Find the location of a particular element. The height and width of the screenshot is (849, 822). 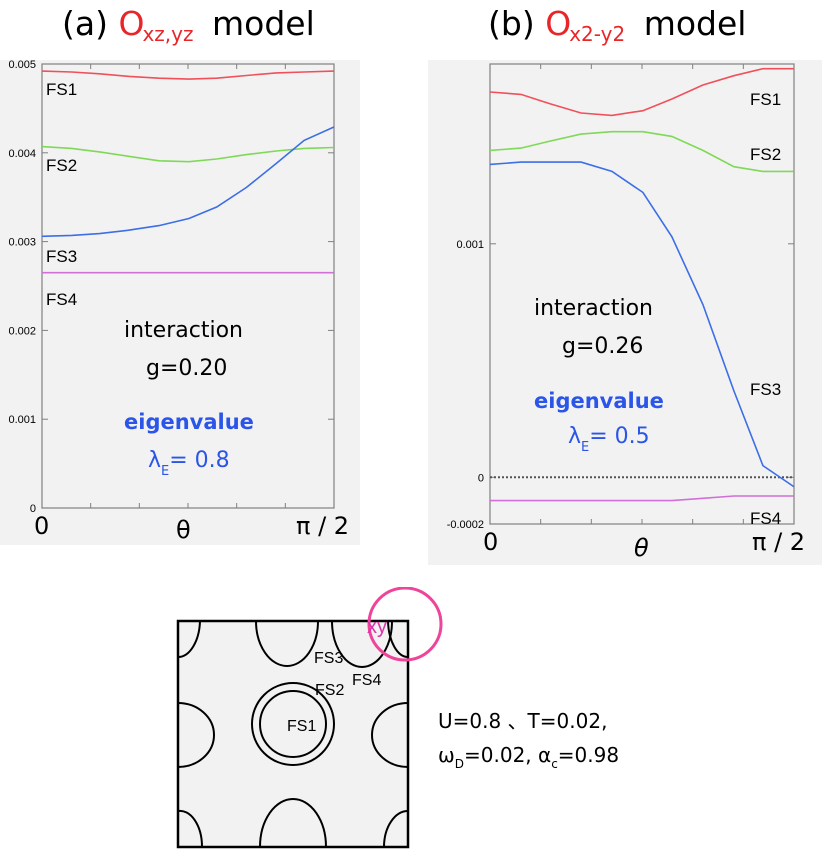

pocket-bottom-right is located at coordinates (396, 829).